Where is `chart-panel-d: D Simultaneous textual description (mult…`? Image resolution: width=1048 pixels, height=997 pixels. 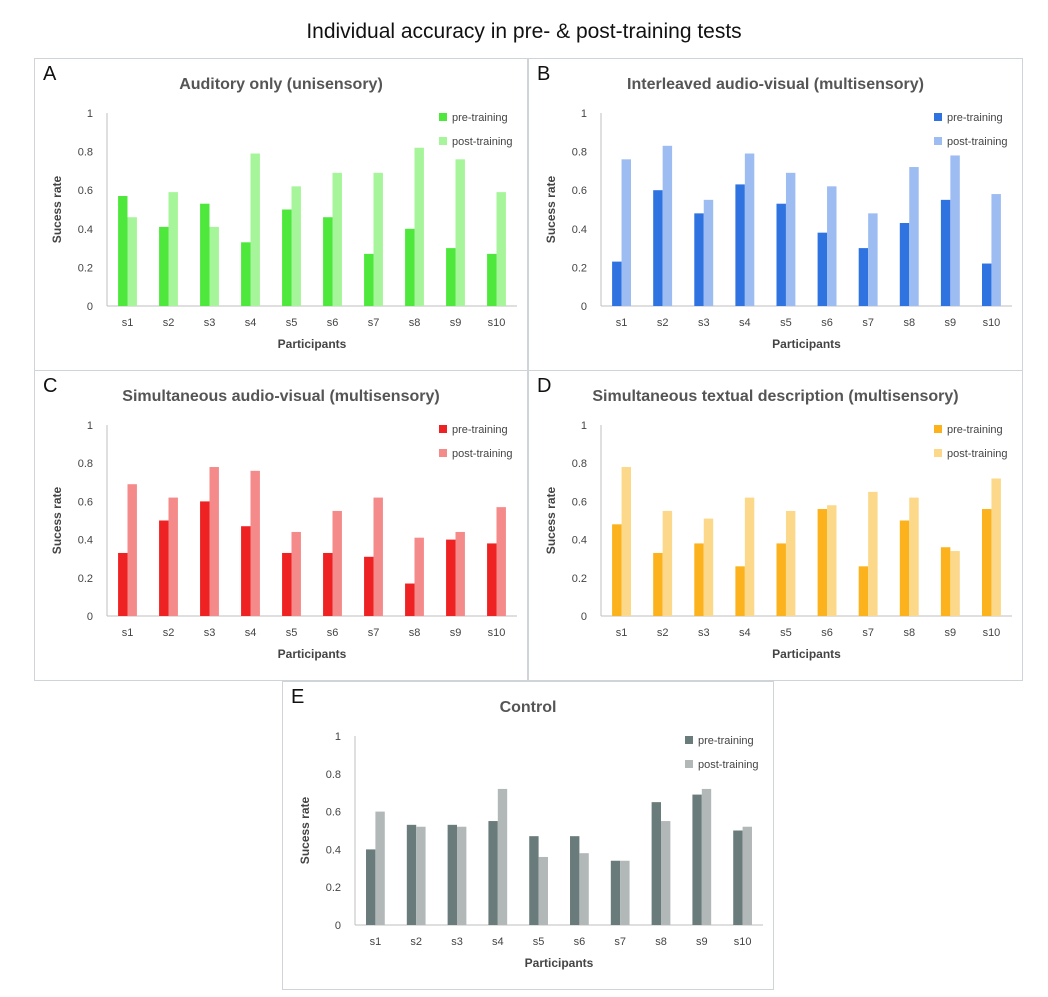
chart-panel-d: D Simultaneous textual description (mult… is located at coordinates (775, 525).